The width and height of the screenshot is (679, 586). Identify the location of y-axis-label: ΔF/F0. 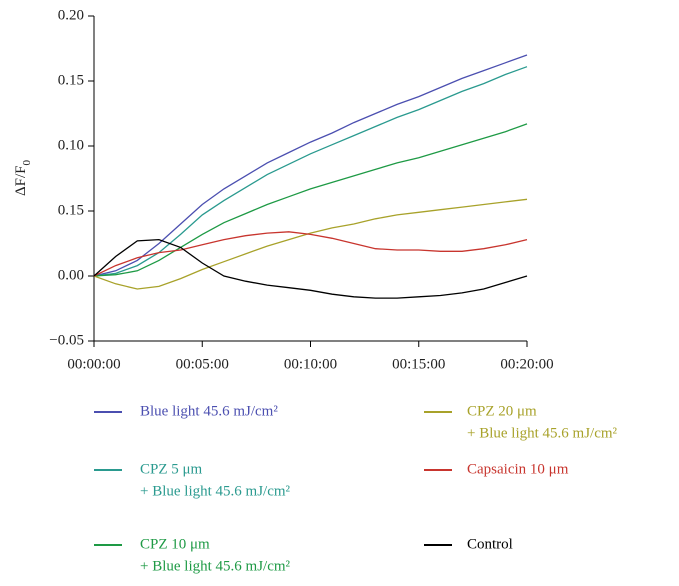
(22, 178).